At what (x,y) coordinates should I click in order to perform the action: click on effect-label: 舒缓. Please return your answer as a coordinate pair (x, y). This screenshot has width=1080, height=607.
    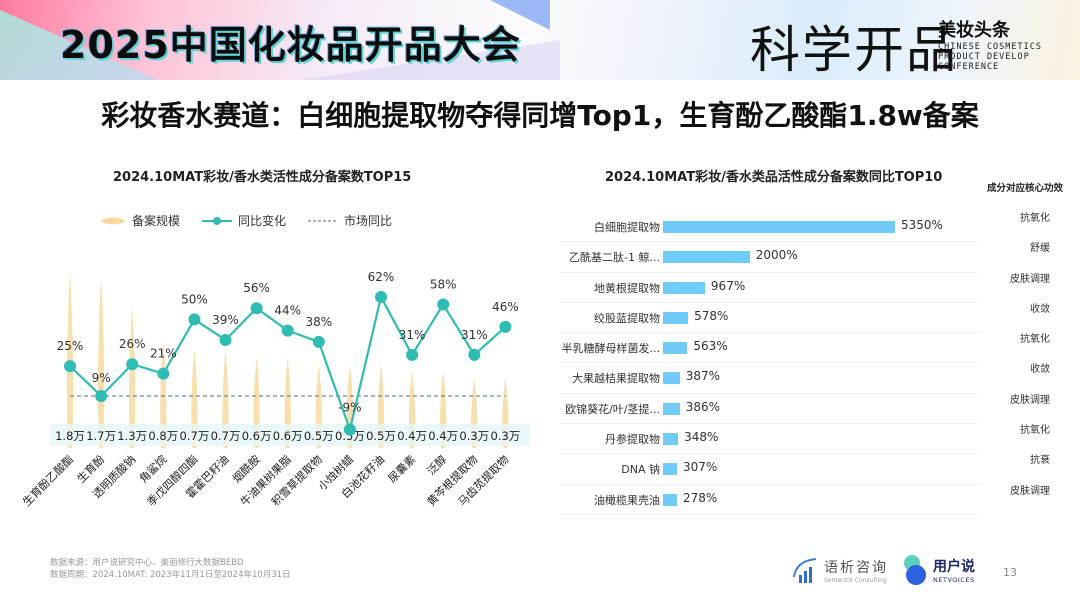
    Looking at the image, I should click on (1040, 249).